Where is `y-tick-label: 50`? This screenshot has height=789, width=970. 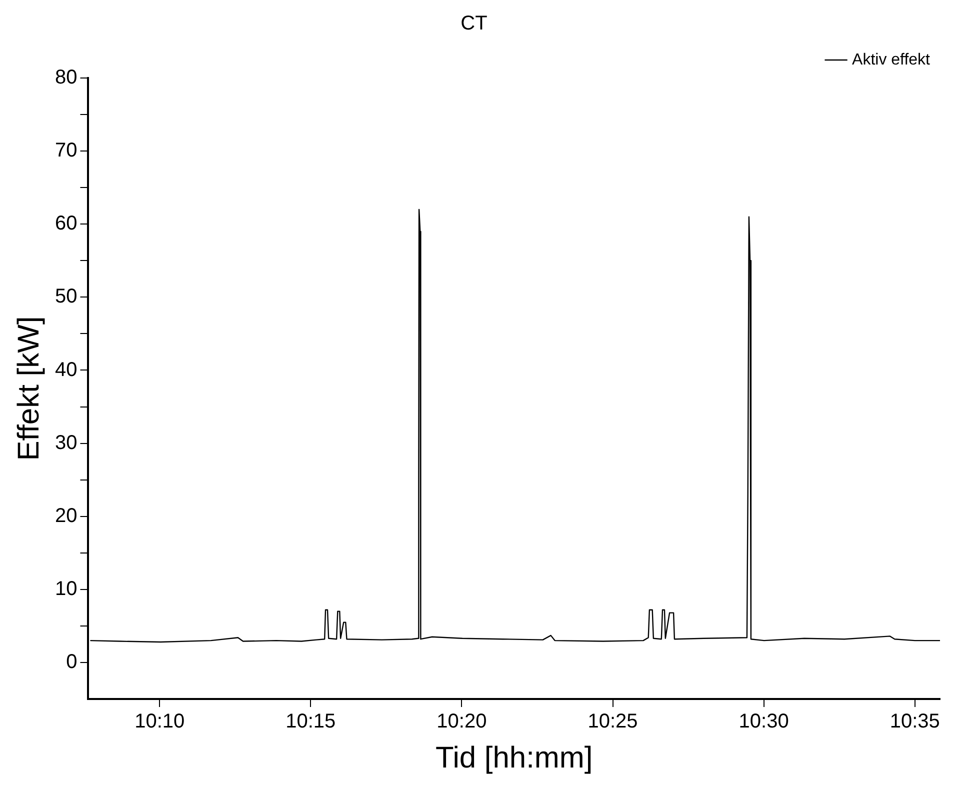 y-tick-label: 50 is located at coordinates (66, 297).